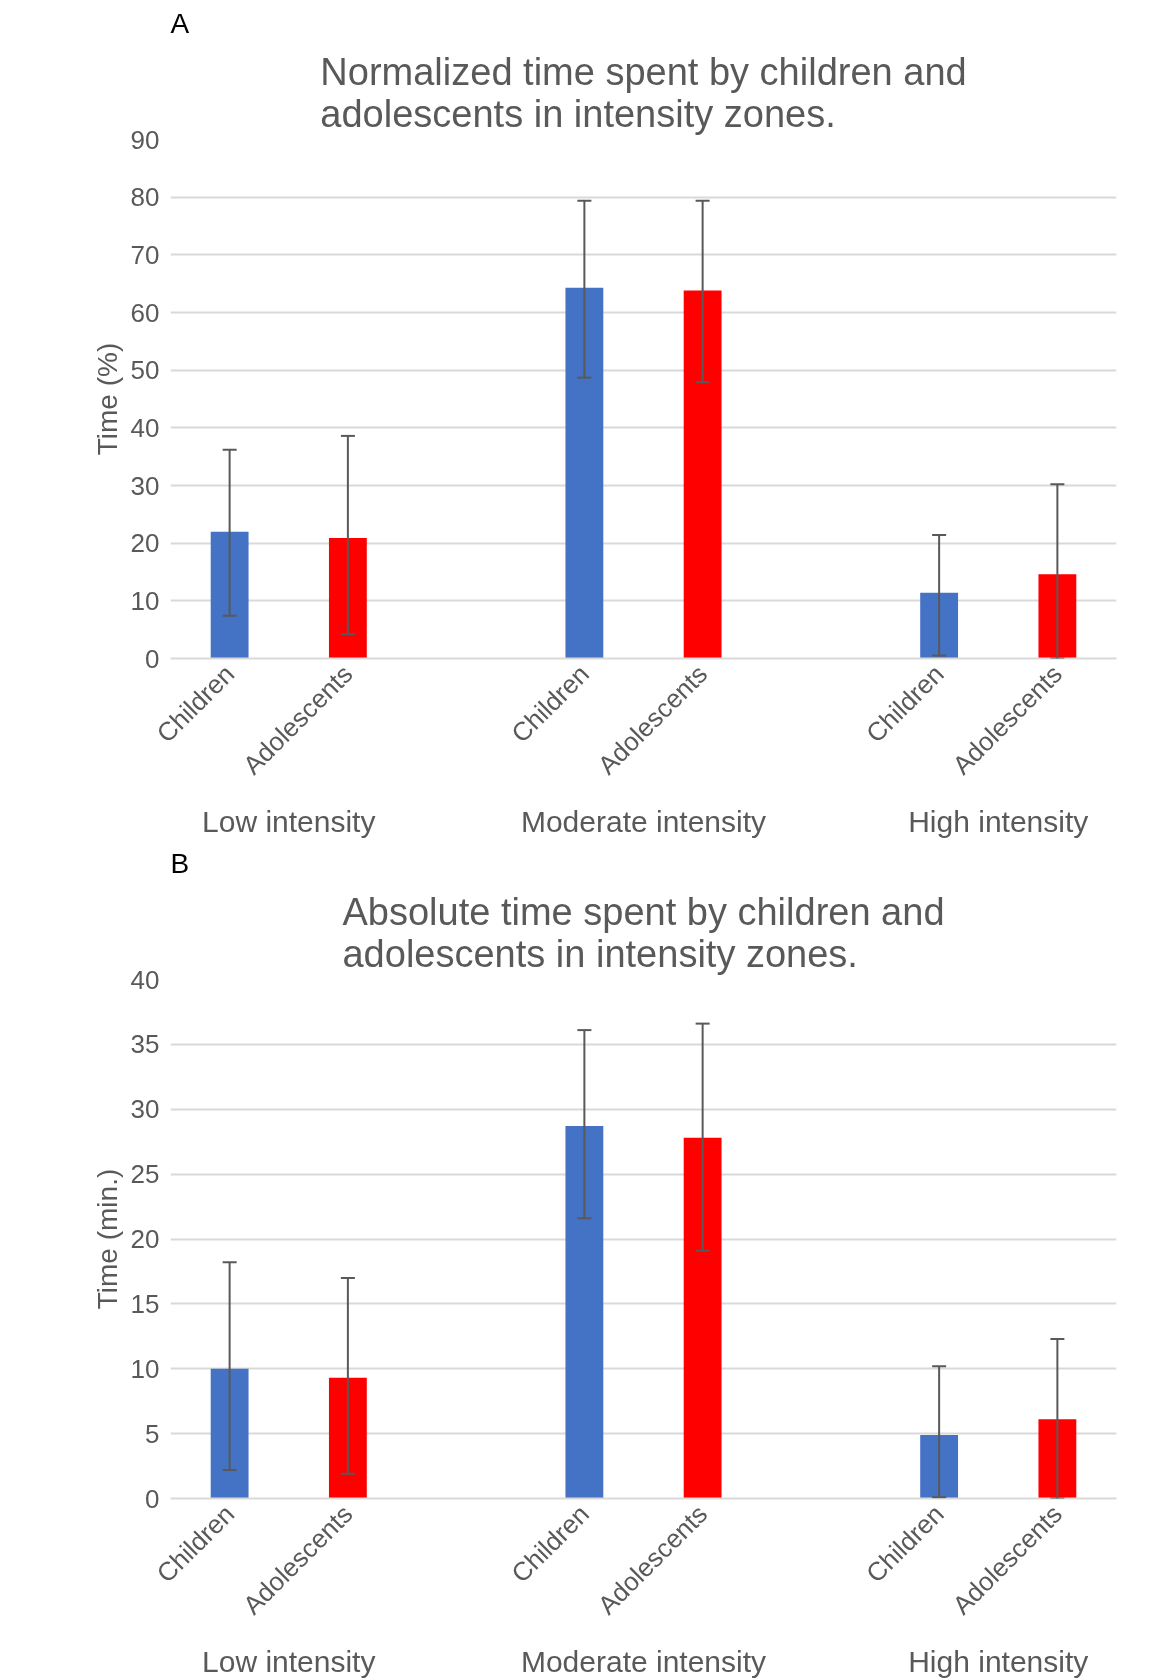 This screenshot has width=1151, height=1680. Describe the element at coordinates (145, 254) in the screenshot. I see `y-tick-label: 70` at that location.